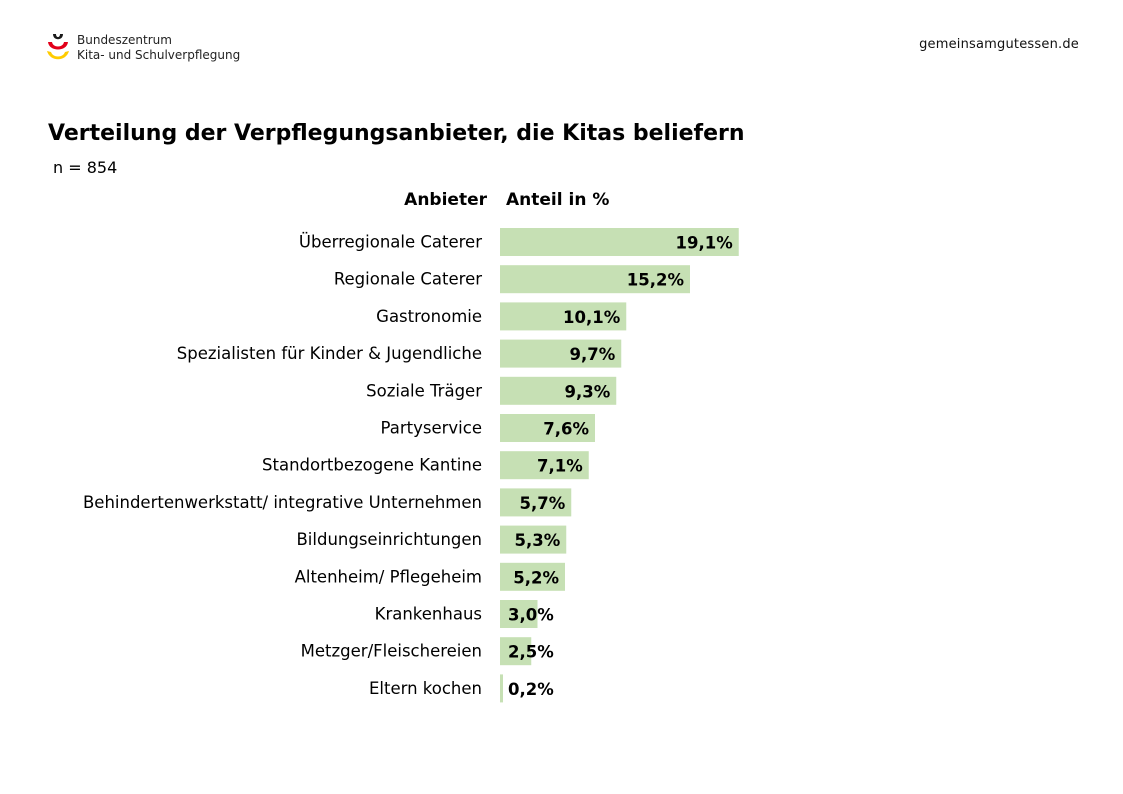 This screenshot has width=1123, height=794. Describe the element at coordinates (560, 466) in the screenshot. I see `data-label: 7,1%` at that location.